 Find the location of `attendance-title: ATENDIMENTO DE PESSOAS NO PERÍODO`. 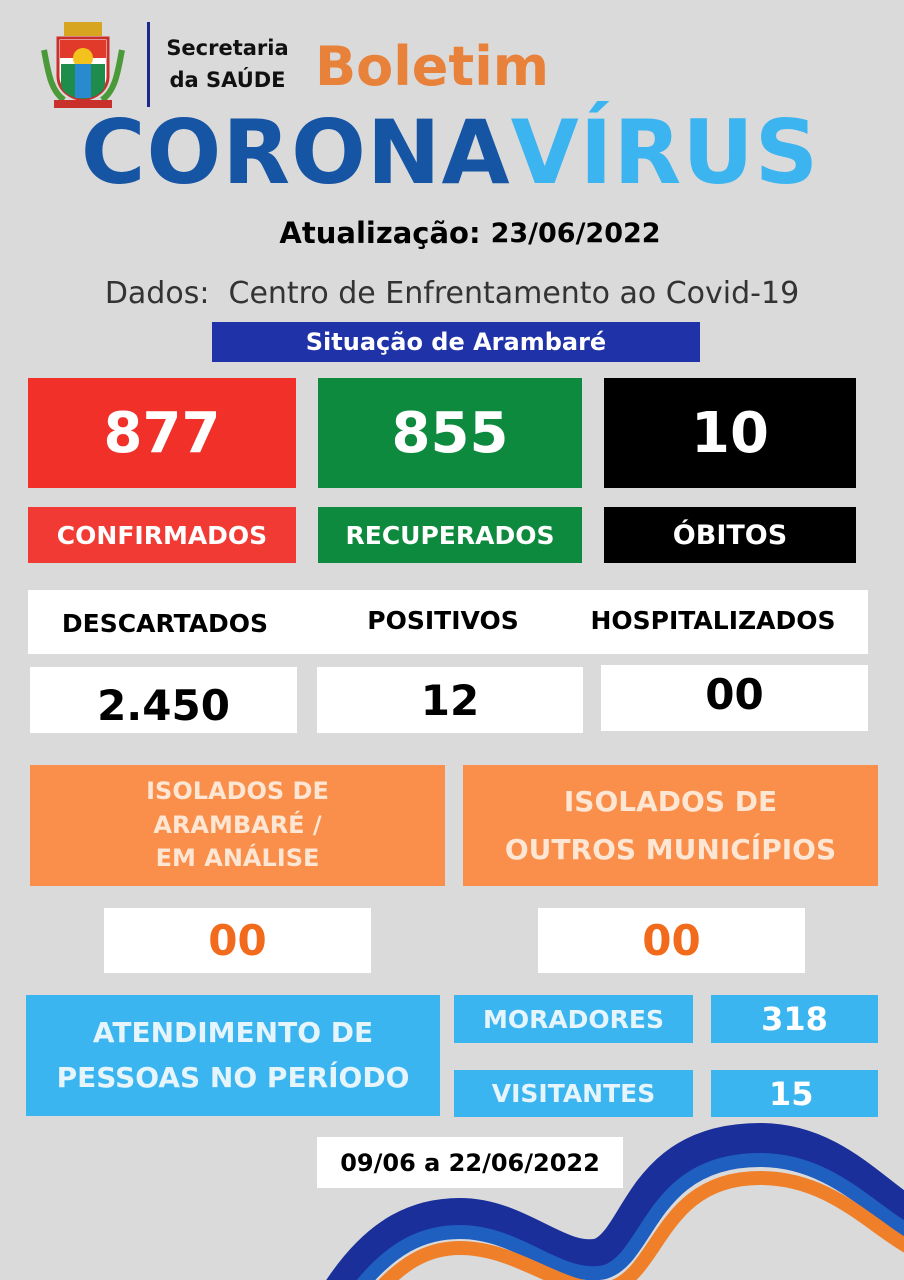

attendance-title: ATENDIMENTO DE PESSOAS NO PERÍODO is located at coordinates (233, 1055).